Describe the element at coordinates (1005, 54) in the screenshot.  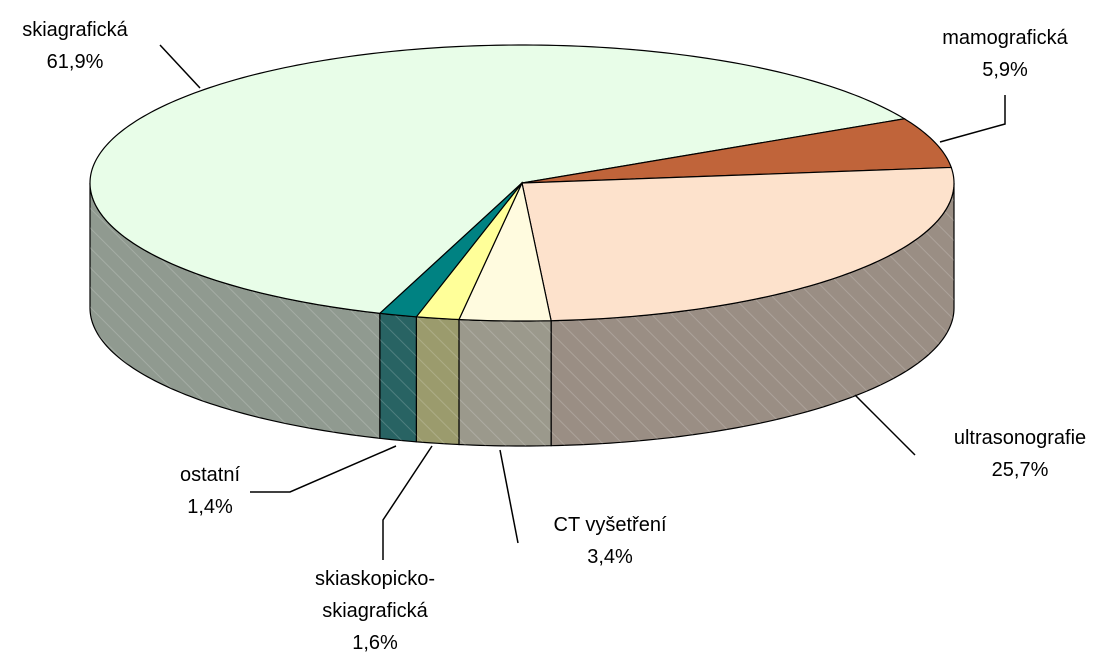
I see `data-label: mamografická 5,9%` at that location.